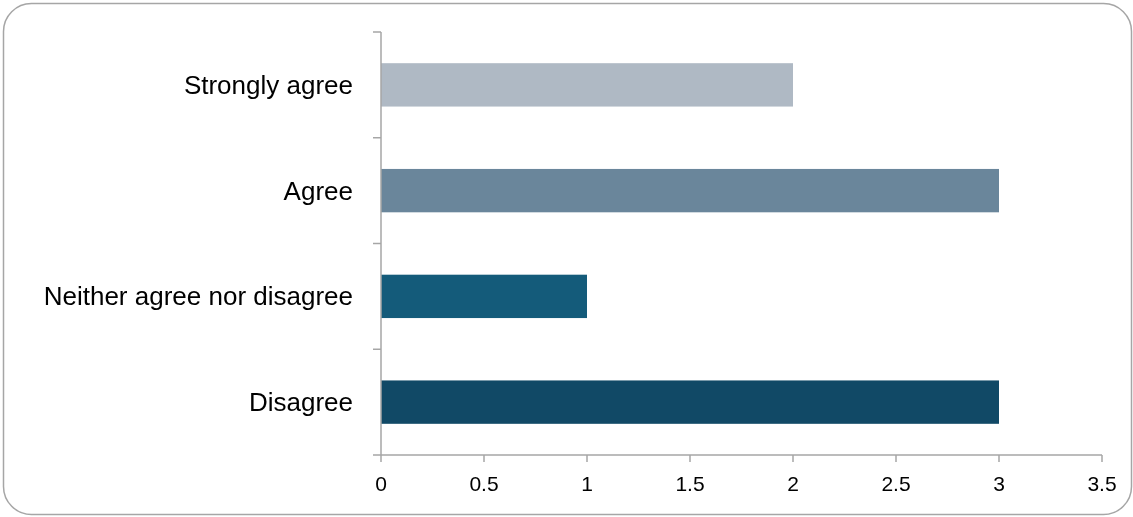 This screenshot has height=517, width=1133. I want to click on y-tick-label: Agree, so click(318, 190).